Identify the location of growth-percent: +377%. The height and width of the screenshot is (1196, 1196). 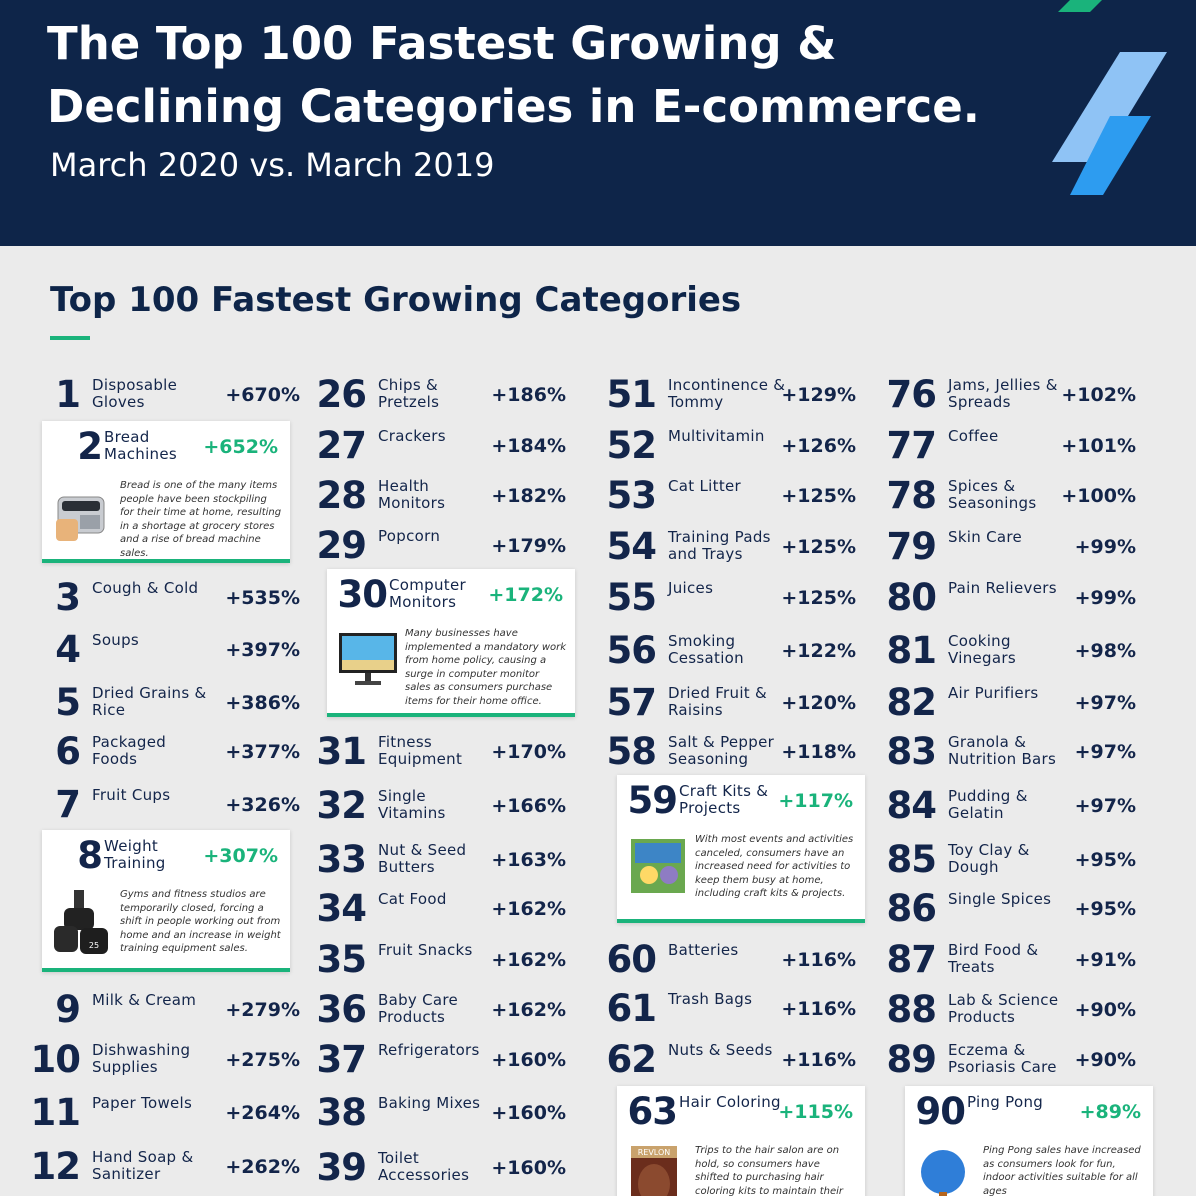
(262, 752).